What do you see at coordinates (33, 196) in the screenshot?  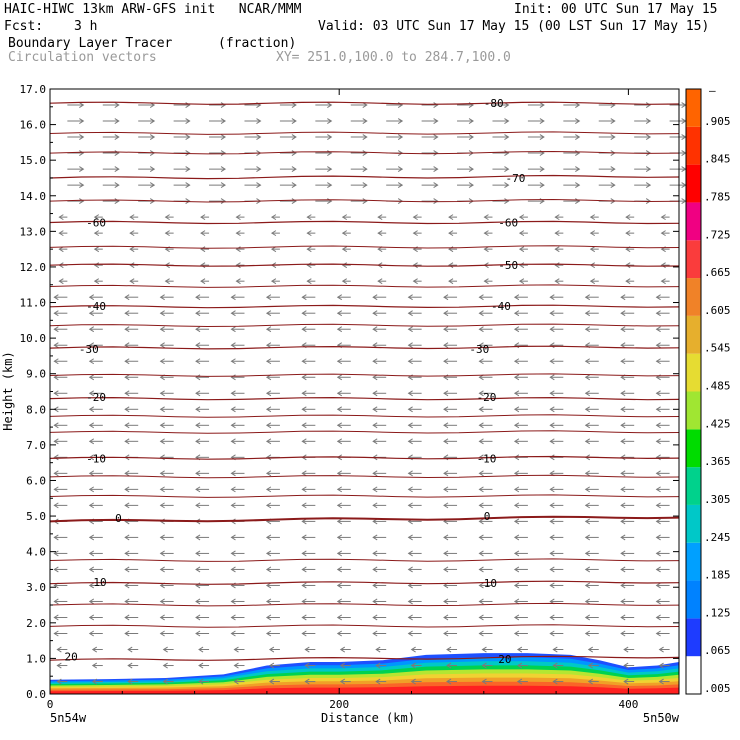 I see `y-tick-label: 14.0` at bounding box center [33, 196].